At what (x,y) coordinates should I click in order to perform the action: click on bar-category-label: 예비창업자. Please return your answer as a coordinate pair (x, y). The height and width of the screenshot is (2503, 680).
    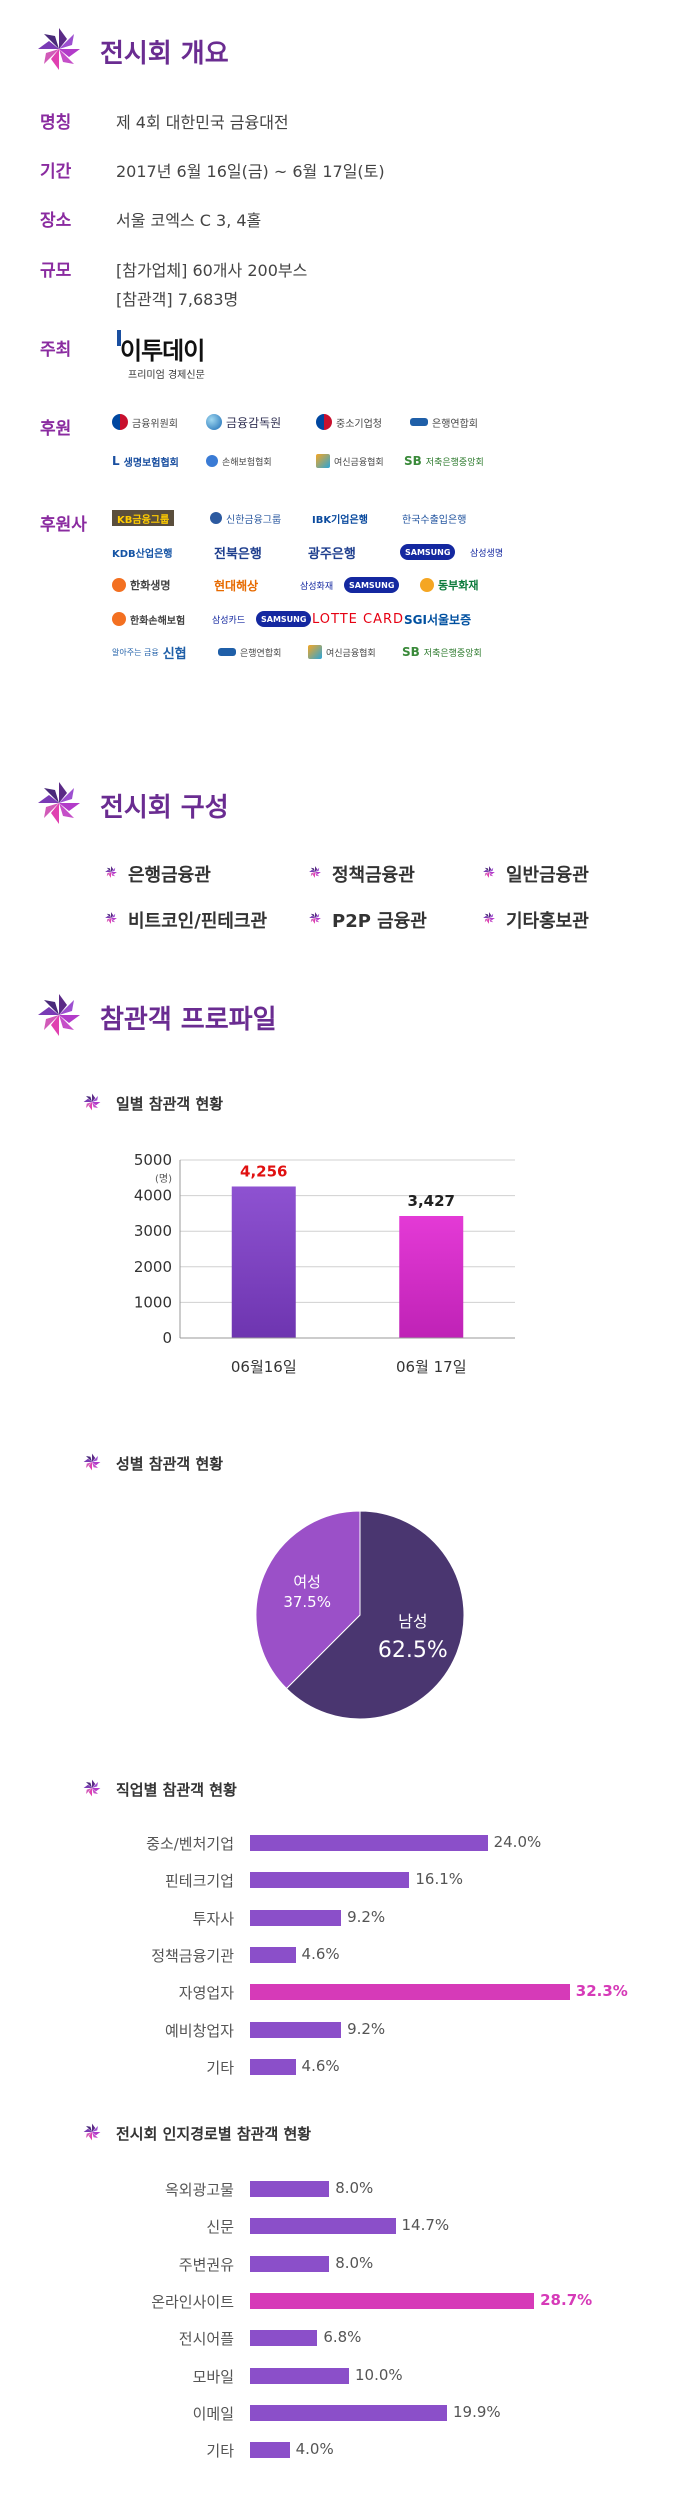
    Looking at the image, I should click on (199, 2030).